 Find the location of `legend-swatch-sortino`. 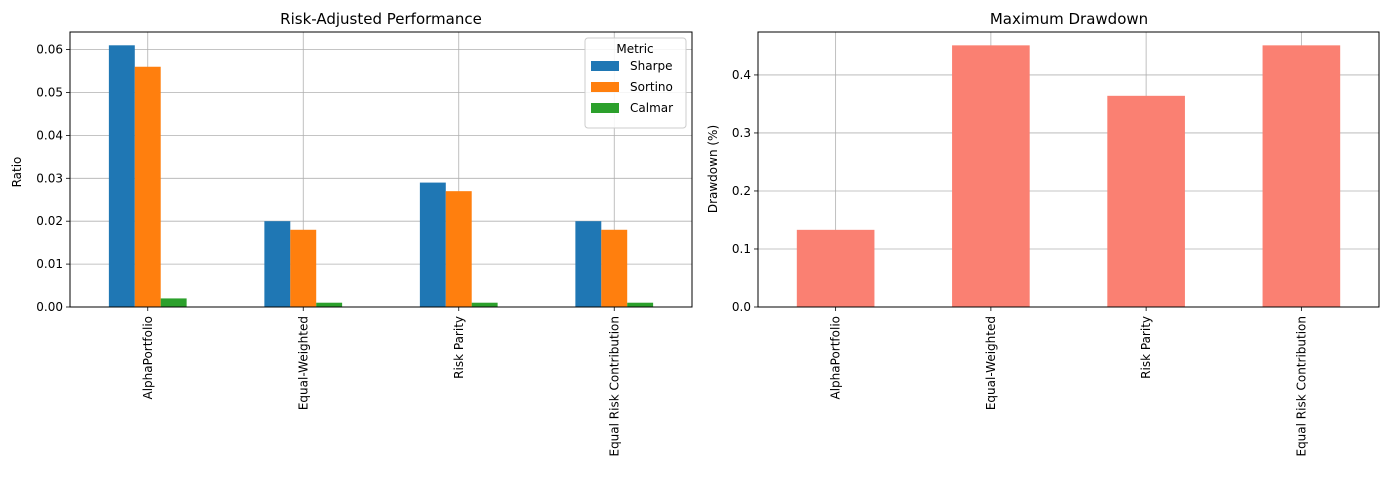

legend-swatch-sortino is located at coordinates (605, 87).